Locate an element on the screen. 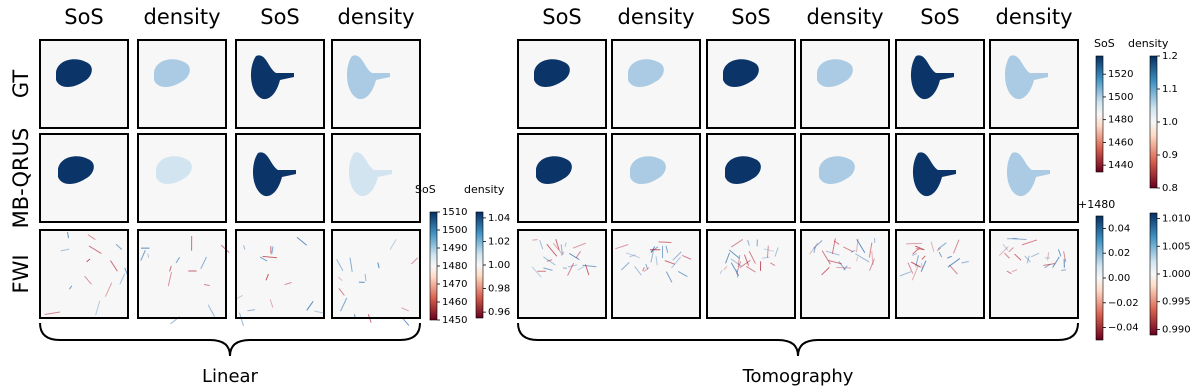 Image resolution: width=1196 pixels, height=390 pixels. tick-label: 1.1 is located at coordinates (1170, 89).